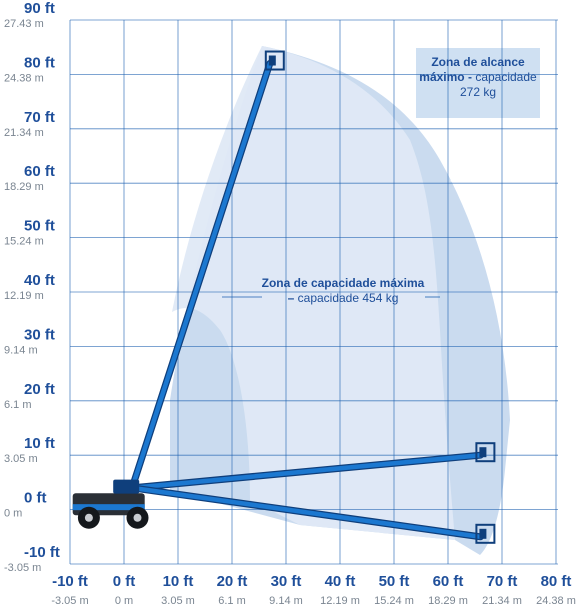 This screenshot has width=580, height=614. I want to click on max-reach-callout-box, so click(478, 83).